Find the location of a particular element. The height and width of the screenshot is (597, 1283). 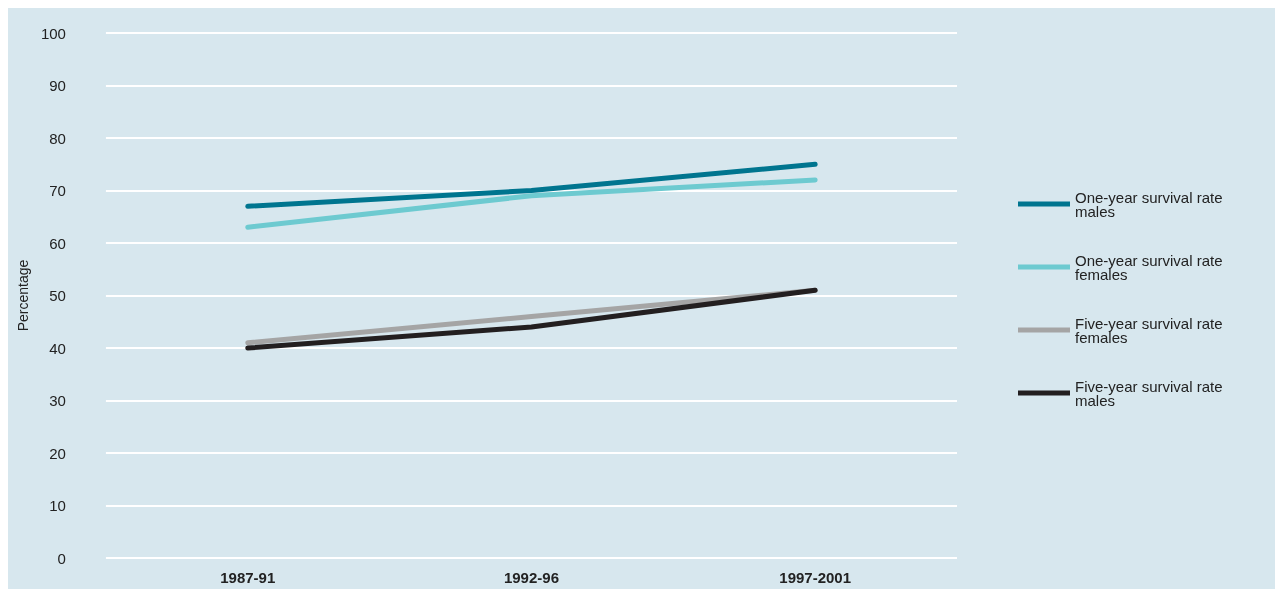

legend-label: Five-year survival rate females is located at coordinates (1151, 330).